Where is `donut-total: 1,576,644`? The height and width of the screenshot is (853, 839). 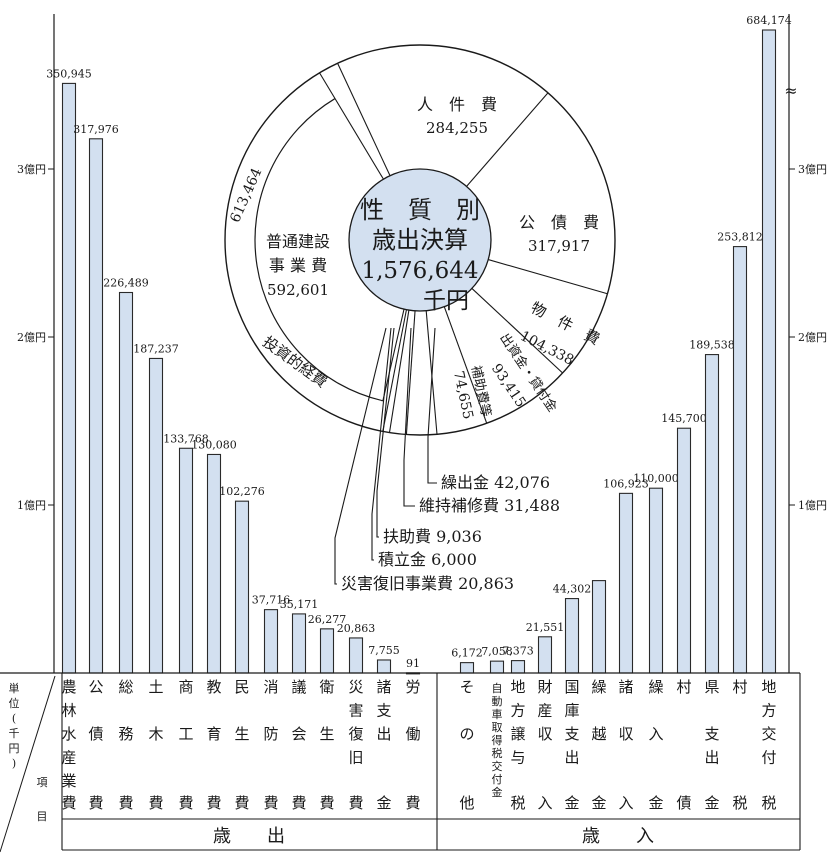
donut-total: 1,576,644 is located at coordinates (419, 271).